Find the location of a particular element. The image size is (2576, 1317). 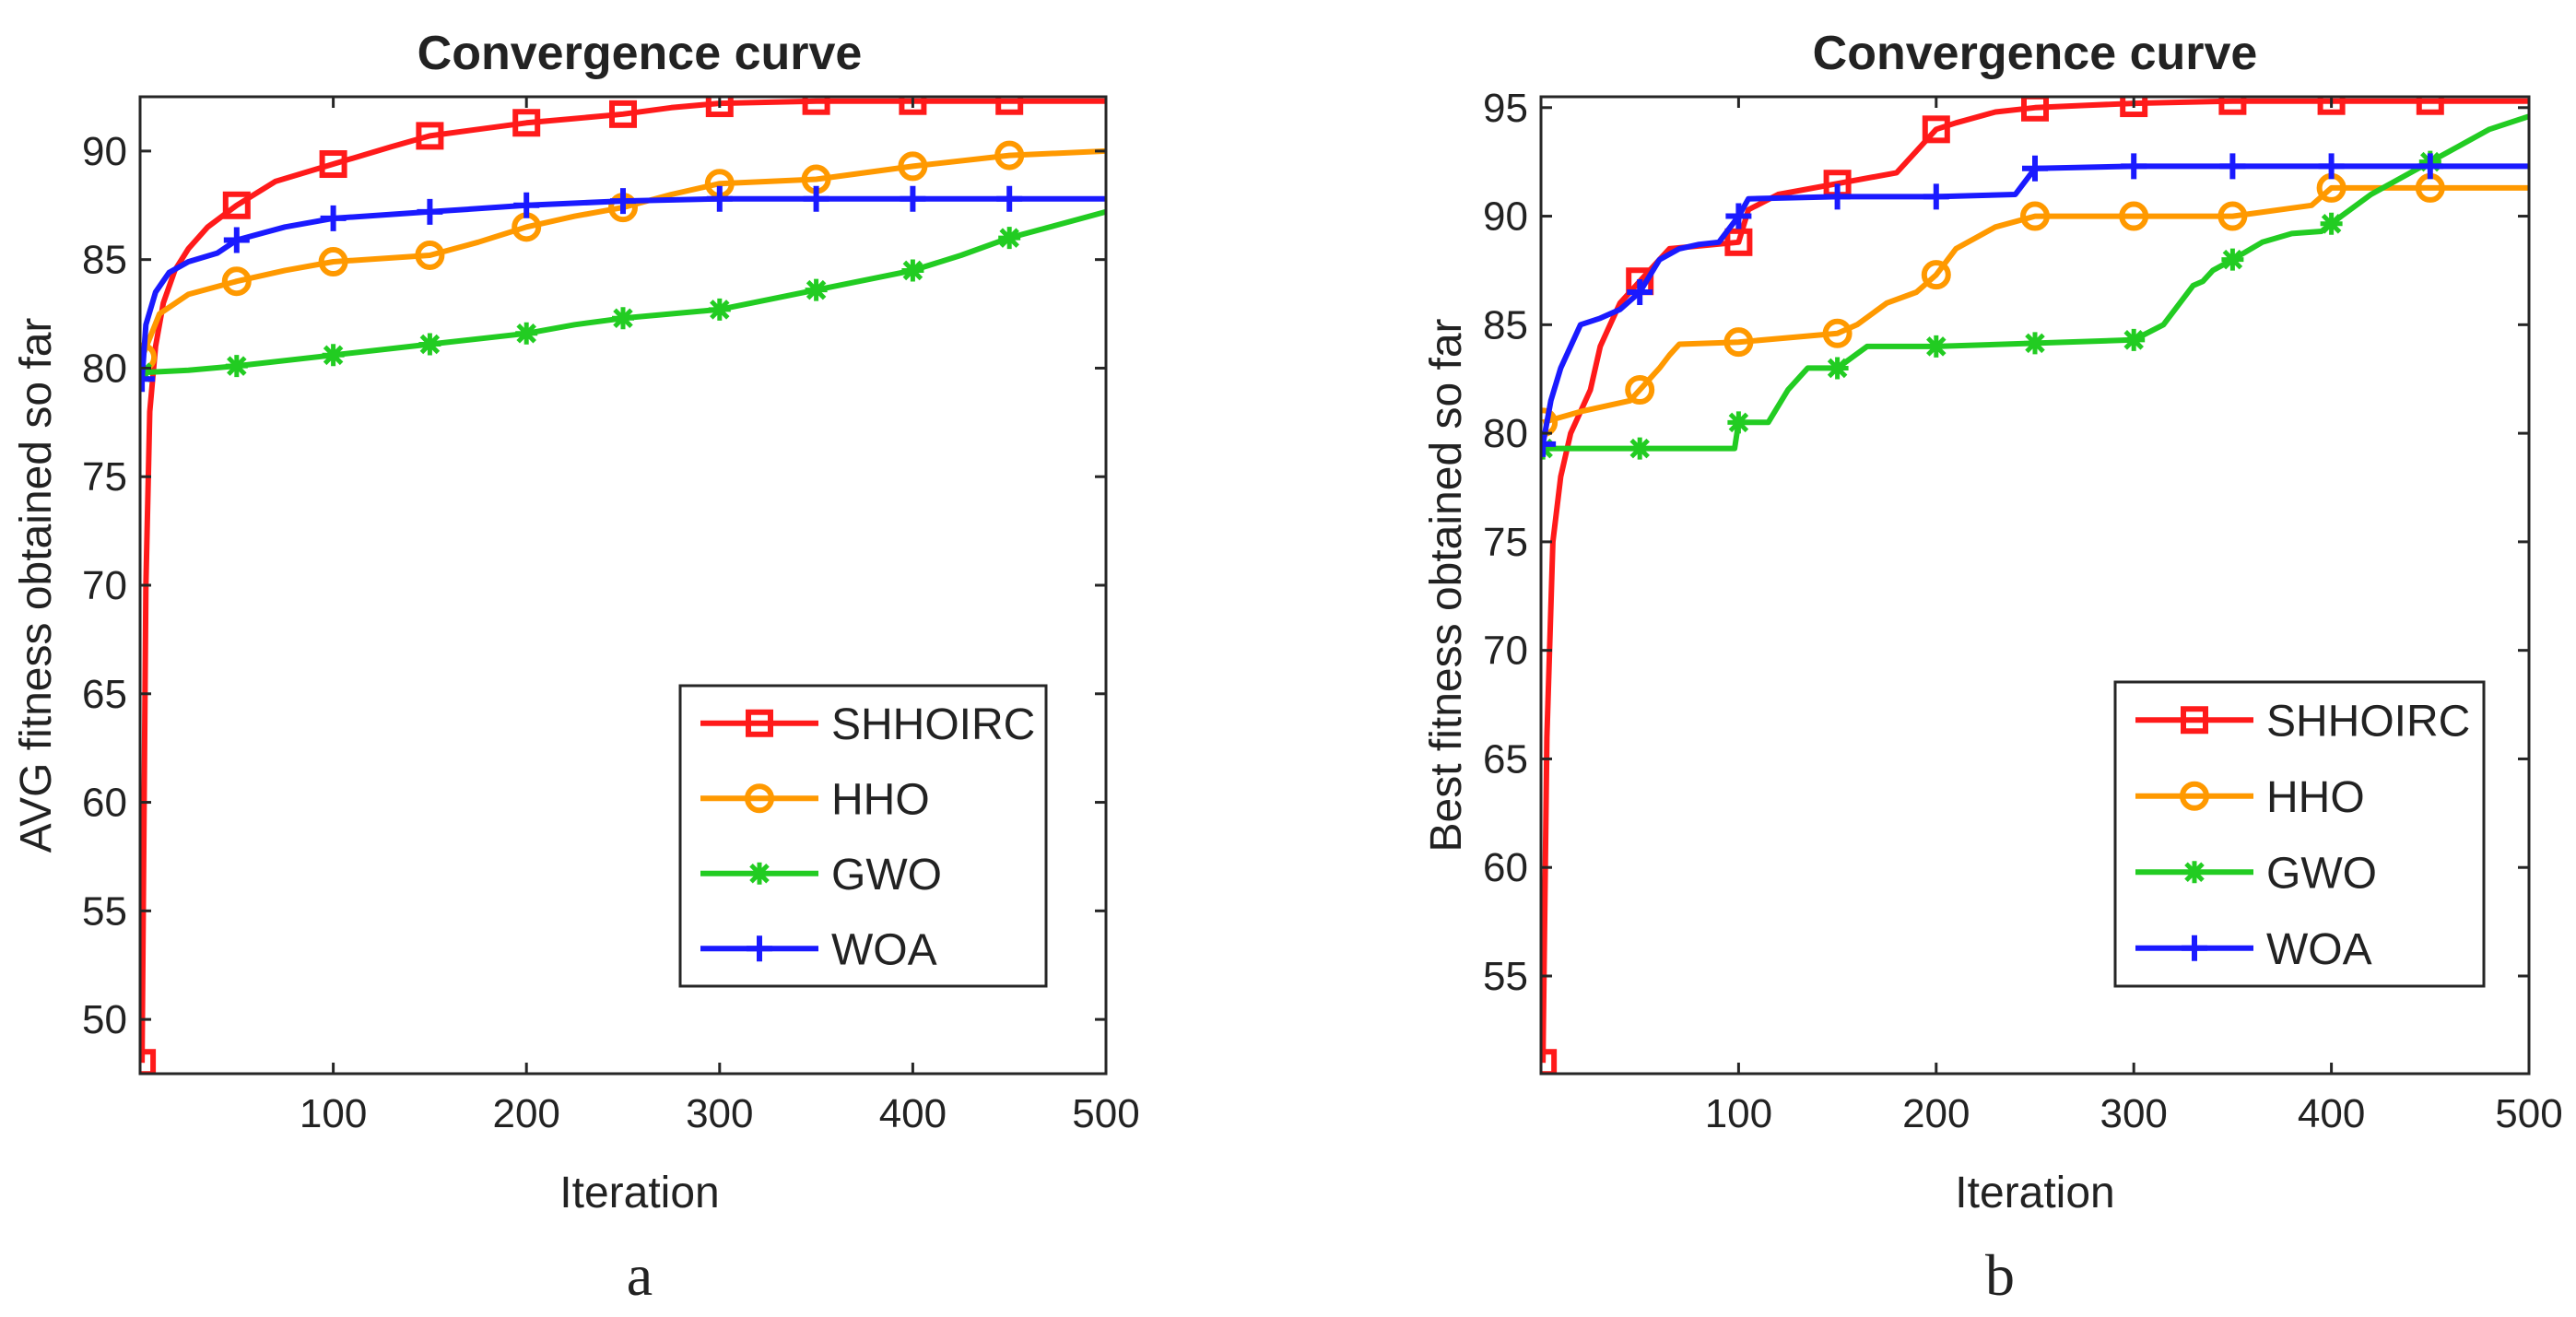

y-tick-label: 75 is located at coordinates (1505, 542).